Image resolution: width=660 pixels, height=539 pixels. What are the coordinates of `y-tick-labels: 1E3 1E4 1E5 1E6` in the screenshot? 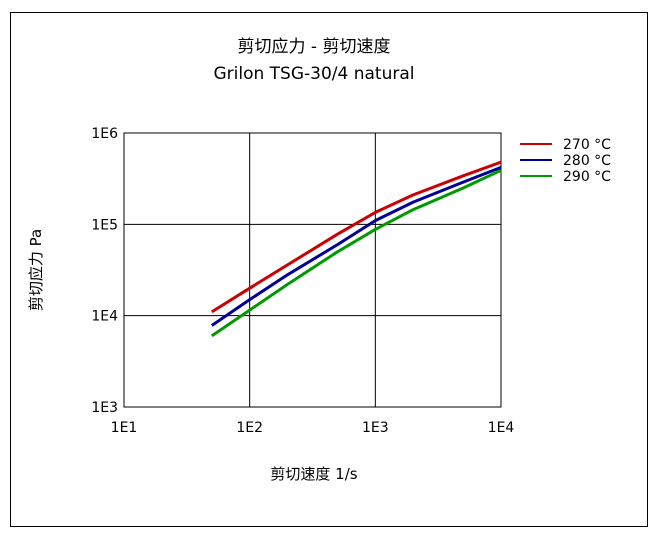 It's located at (104, 271).